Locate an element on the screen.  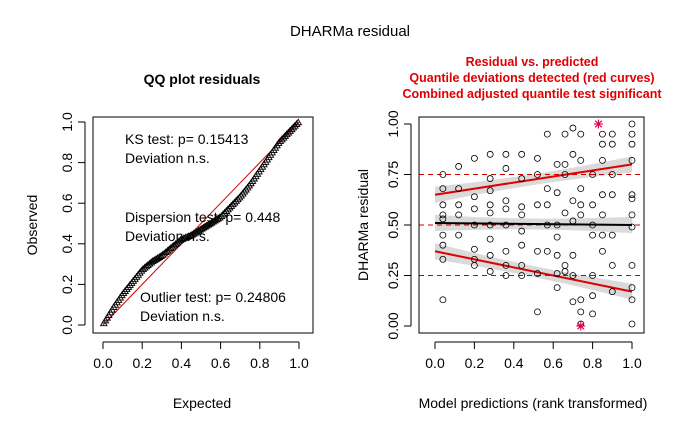
rvp-x-axis-label: Model predictions (rank transformed) is located at coordinates (533, 403).